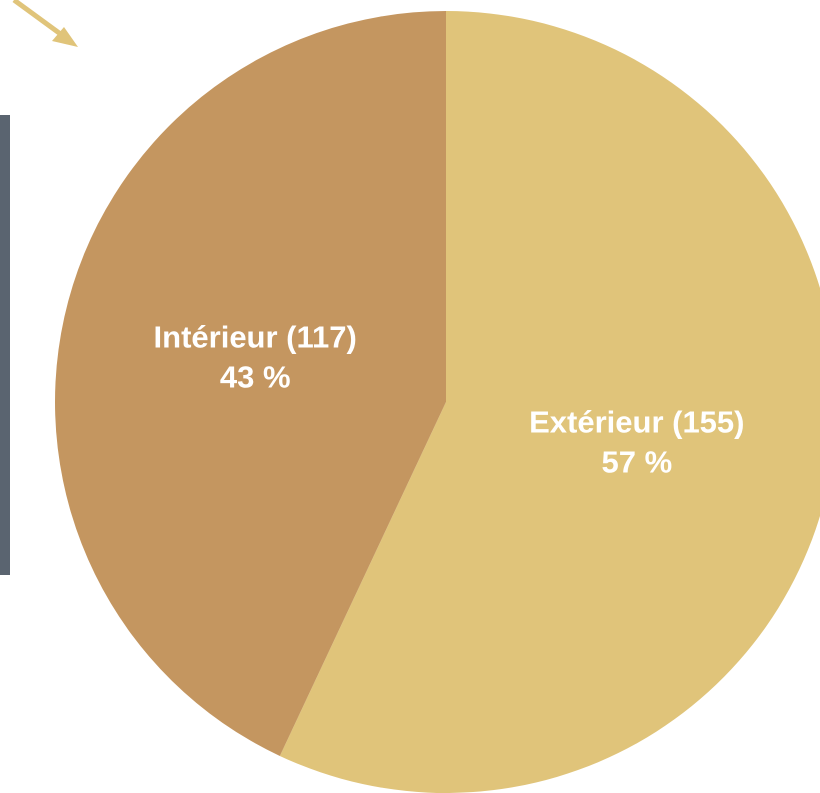 This screenshot has height=793, width=820. What do you see at coordinates (5, 345) in the screenshot?
I see `background-photo-edge` at bounding box center [5, 345].